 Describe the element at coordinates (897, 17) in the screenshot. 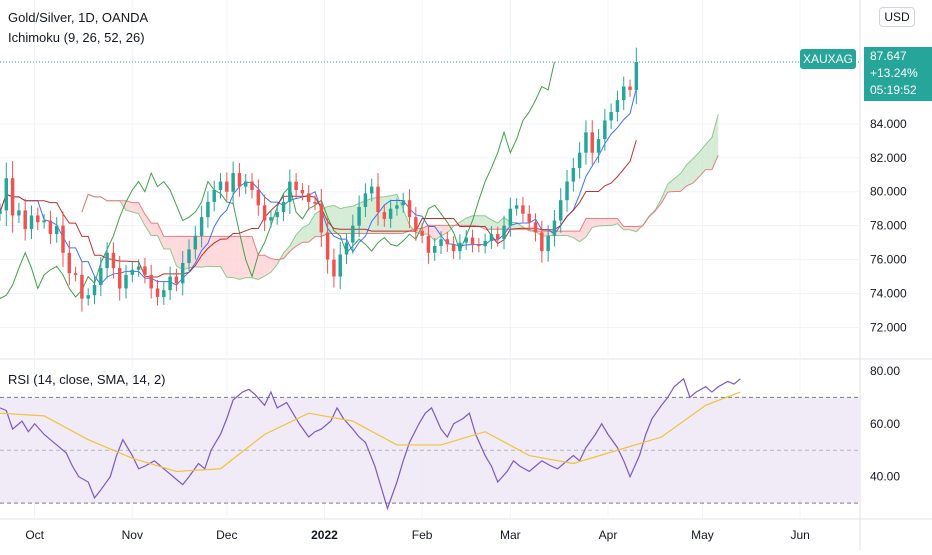

I see `currency-button: USD` at that location.